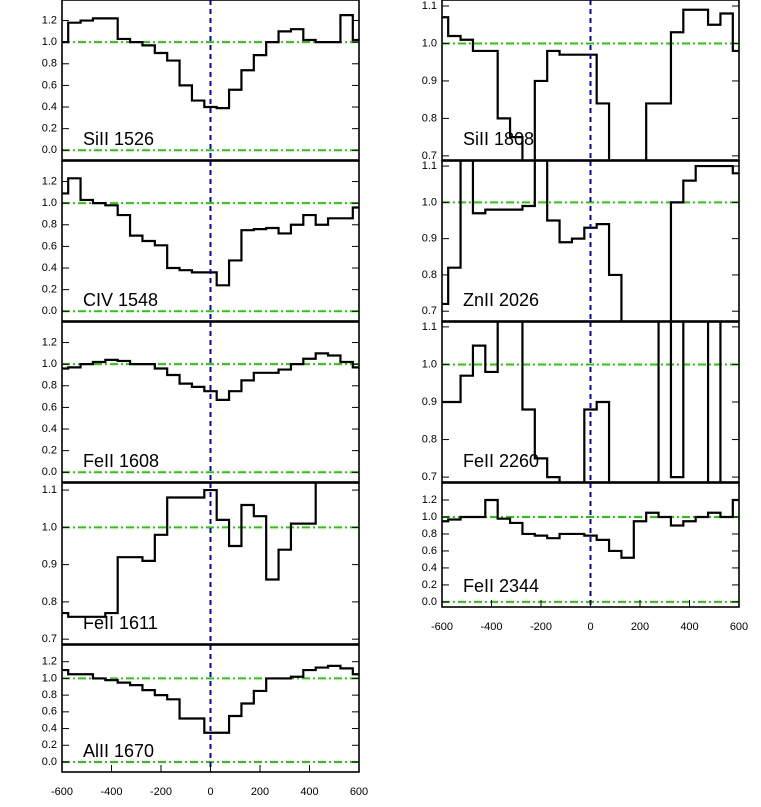 The width and height of the screenshot is (761, 807). Describe the element at coordinates (121, 461) in the screenshot. I see `line-label: FeII 1608` at that location.